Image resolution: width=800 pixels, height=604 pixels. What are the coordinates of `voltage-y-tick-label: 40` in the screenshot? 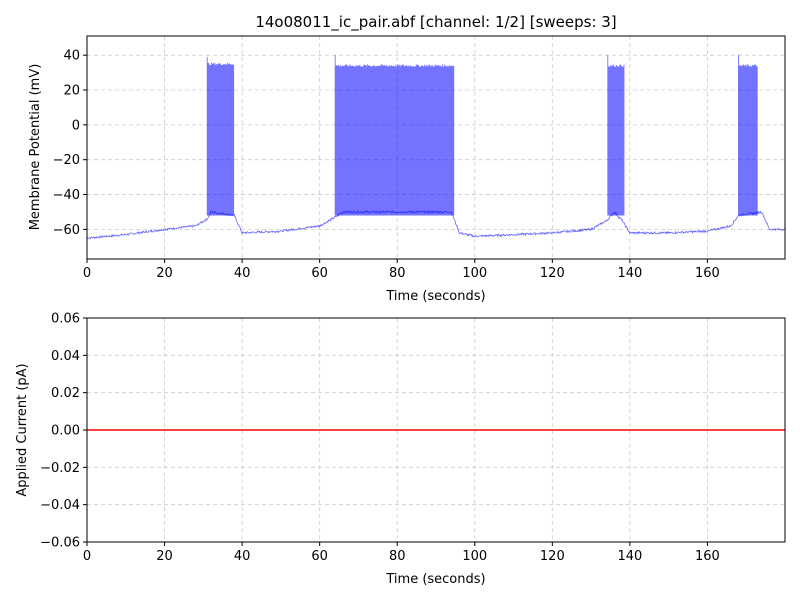 It's located at (71, 56).